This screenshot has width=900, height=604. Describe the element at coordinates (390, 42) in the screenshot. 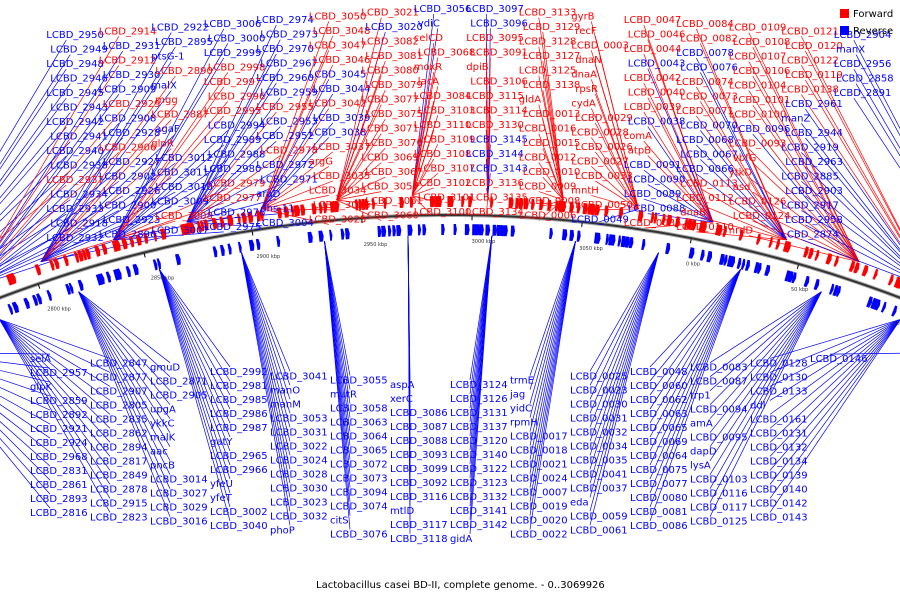

I see `gene-label: LCBD_3082` at that location.